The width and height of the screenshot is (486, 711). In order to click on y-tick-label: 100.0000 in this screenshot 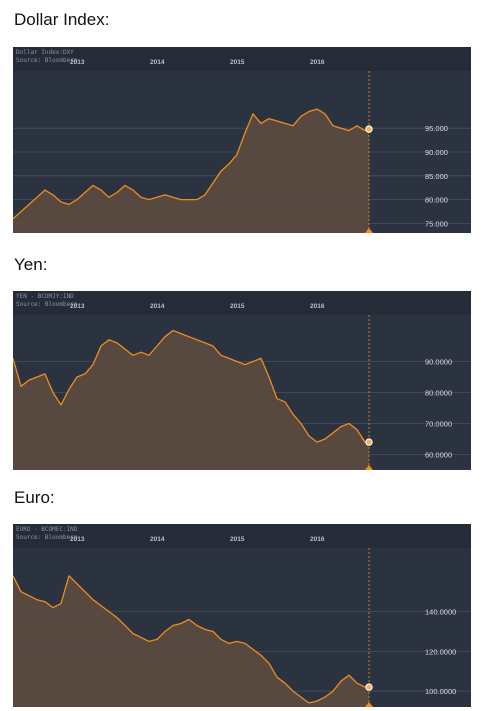, I will do `click(440, 691)`.